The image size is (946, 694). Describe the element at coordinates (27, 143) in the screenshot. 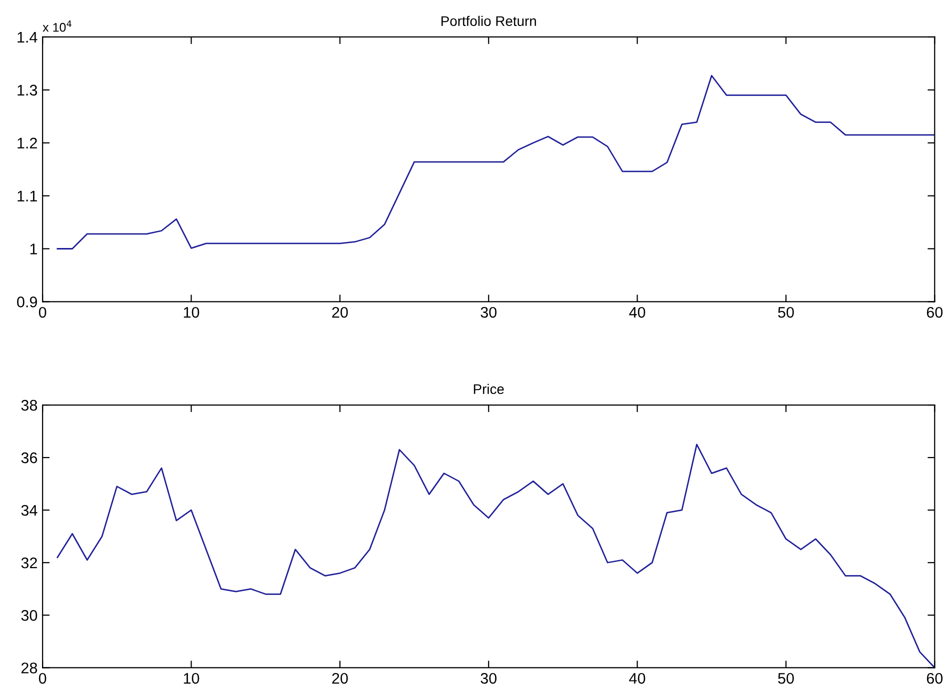

I see `y-tick-label: 1.2` at that location.